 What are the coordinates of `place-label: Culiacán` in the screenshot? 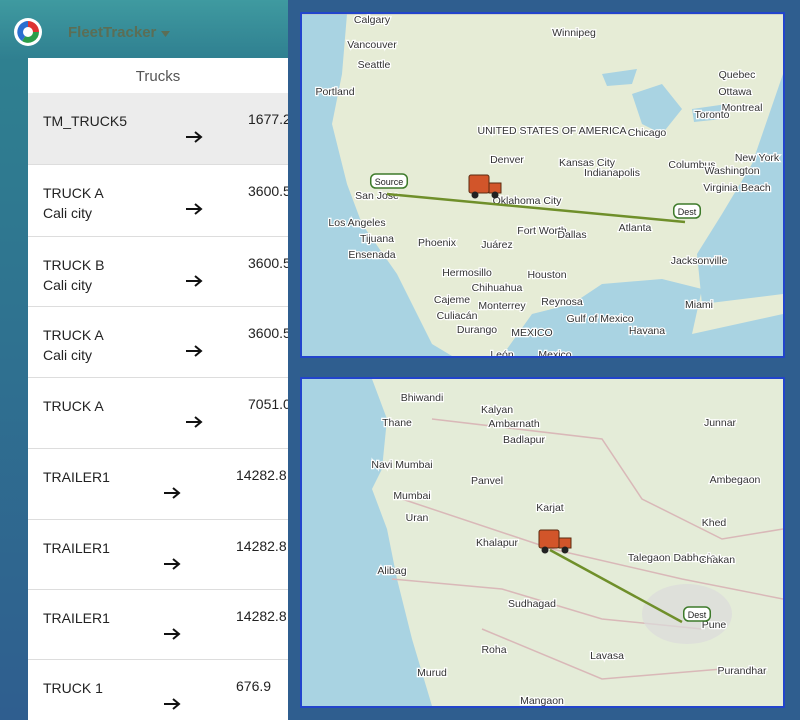 It's located at (457, 316).